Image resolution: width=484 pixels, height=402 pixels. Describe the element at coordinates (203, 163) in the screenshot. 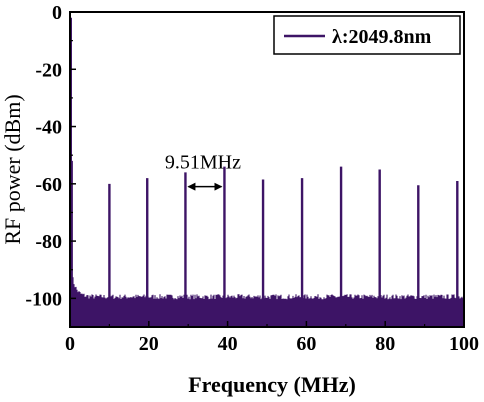

I see `spacing-annotation-label: 9.51MHz` at that location.